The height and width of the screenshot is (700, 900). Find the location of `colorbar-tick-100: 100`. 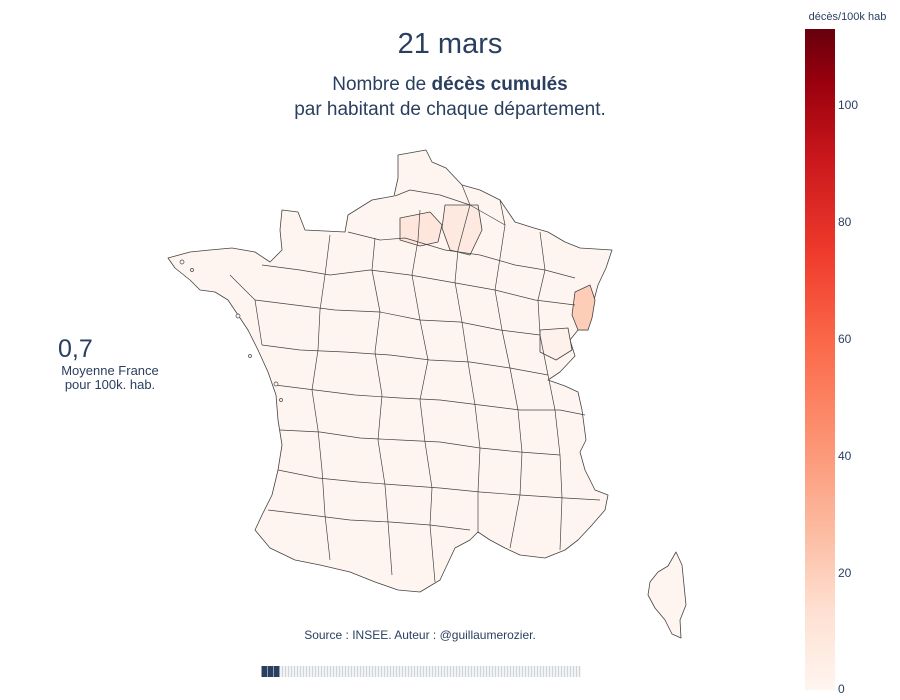

colorbar-tick-100: 100 is located at coordinates (848, 105).